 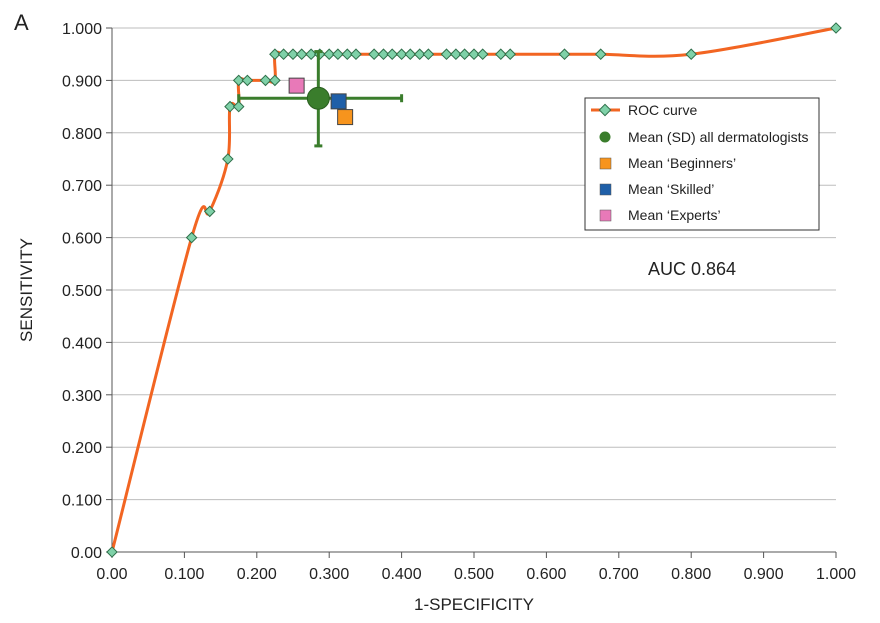 What do you see at coordinates (402, 574) in the screenshot?
I see `x-tick-label: 0.400` at bounding box center [402, 574].